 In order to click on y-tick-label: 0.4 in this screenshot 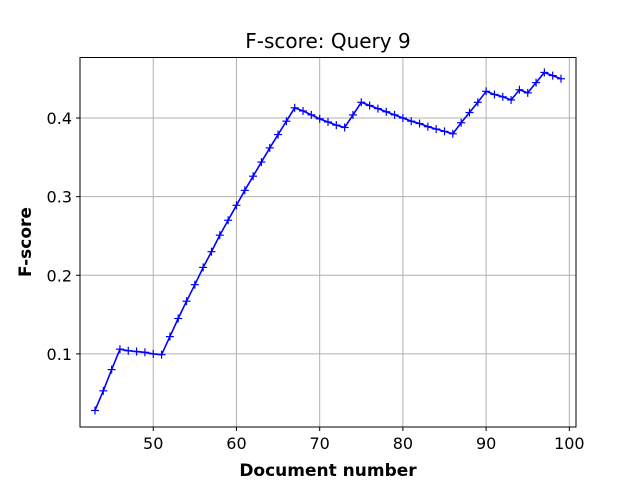, I will do `click(59, 118)`.